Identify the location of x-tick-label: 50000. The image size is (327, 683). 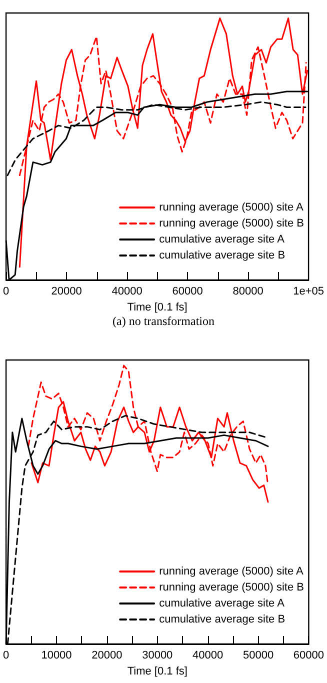
(258, 656).